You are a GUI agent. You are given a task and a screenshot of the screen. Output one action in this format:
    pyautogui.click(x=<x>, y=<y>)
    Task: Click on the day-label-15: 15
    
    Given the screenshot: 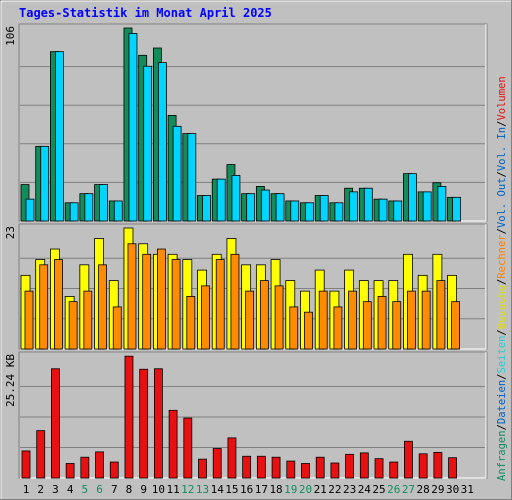 What is the action you would take?
    pyautogui.click(x=231, y=489)
    